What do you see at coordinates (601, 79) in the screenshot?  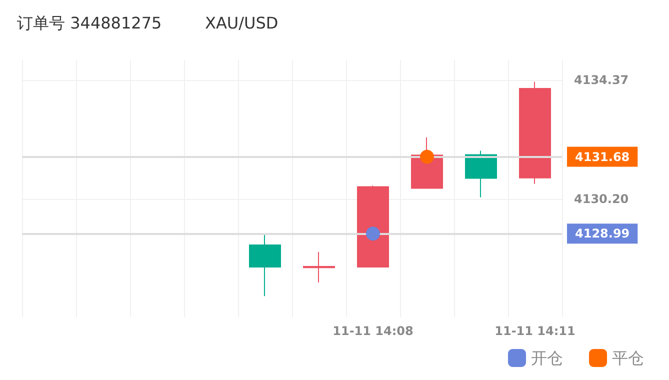 I see `y-tick-label: 4134.37` at bounding box center [601, 79].